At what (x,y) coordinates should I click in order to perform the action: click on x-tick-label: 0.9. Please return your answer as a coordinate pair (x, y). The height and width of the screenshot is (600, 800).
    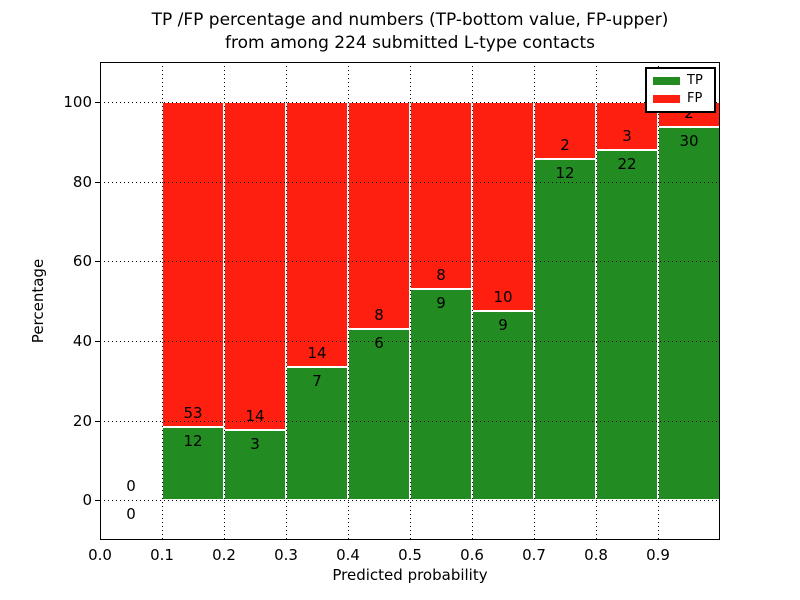
    Looking at the image, I should click on (658, 555).